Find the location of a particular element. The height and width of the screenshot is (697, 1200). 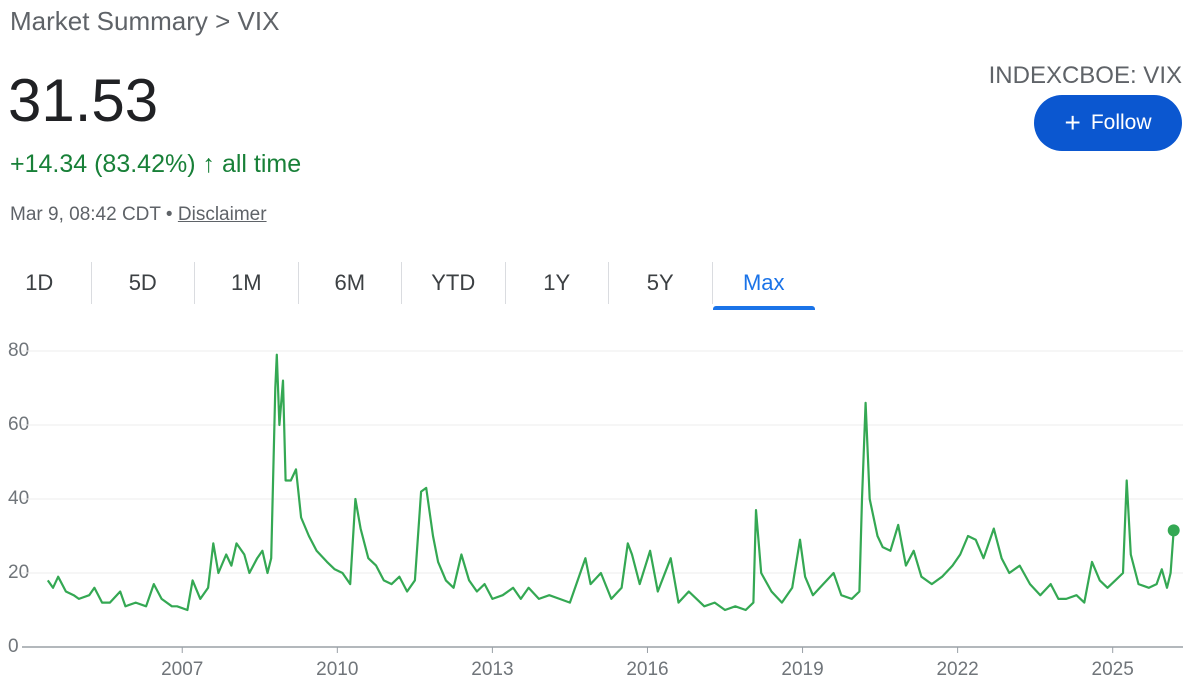

follow-label: Follow is located at coordinates (1121, 122).